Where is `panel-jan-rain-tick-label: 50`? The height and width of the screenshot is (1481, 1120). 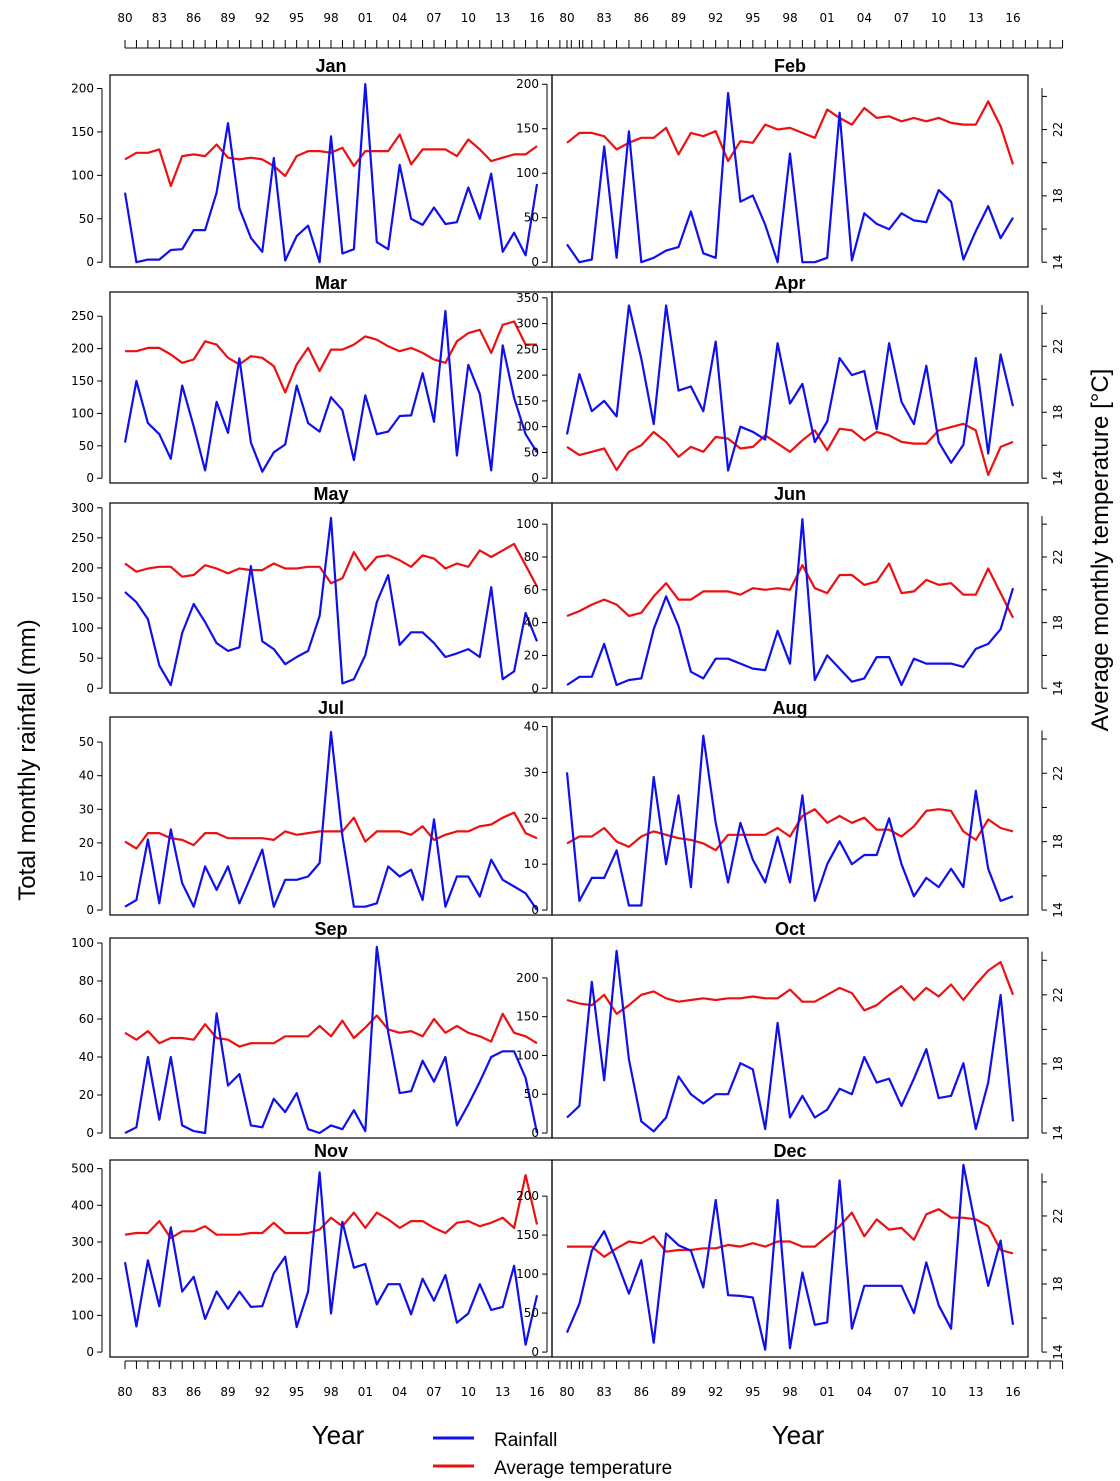
panel-jan-rain-tick-label: 50 is located at coordinates (86, 219).